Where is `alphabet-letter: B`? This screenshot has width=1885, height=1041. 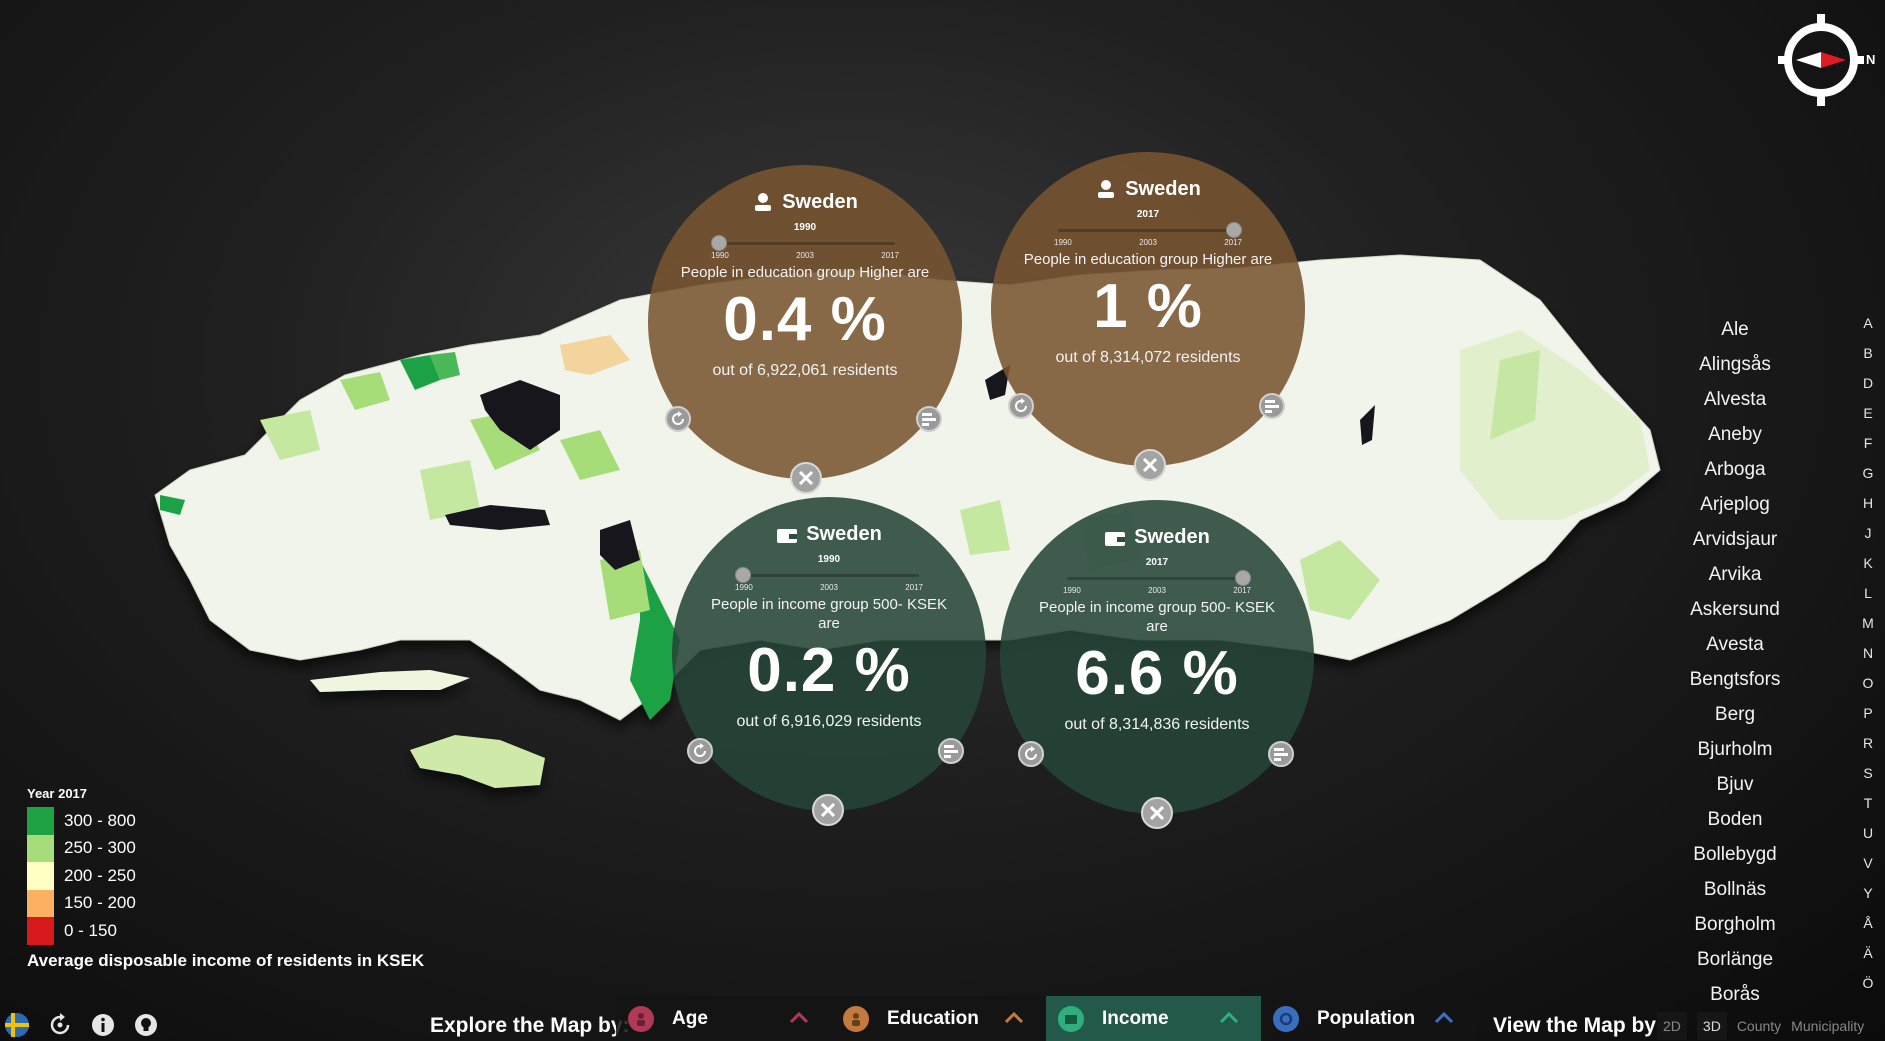 alphabet-letter: B is located at coordinates (1868, 353).